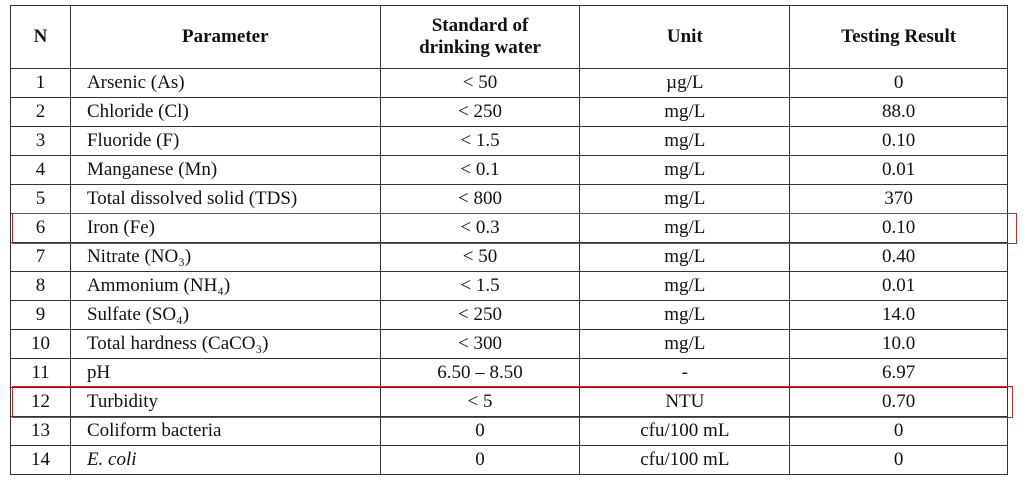  What do you see at coordinates (40, 141) in the screenshot?
I see `table-cell: 3` at bounding box center [40, 141].